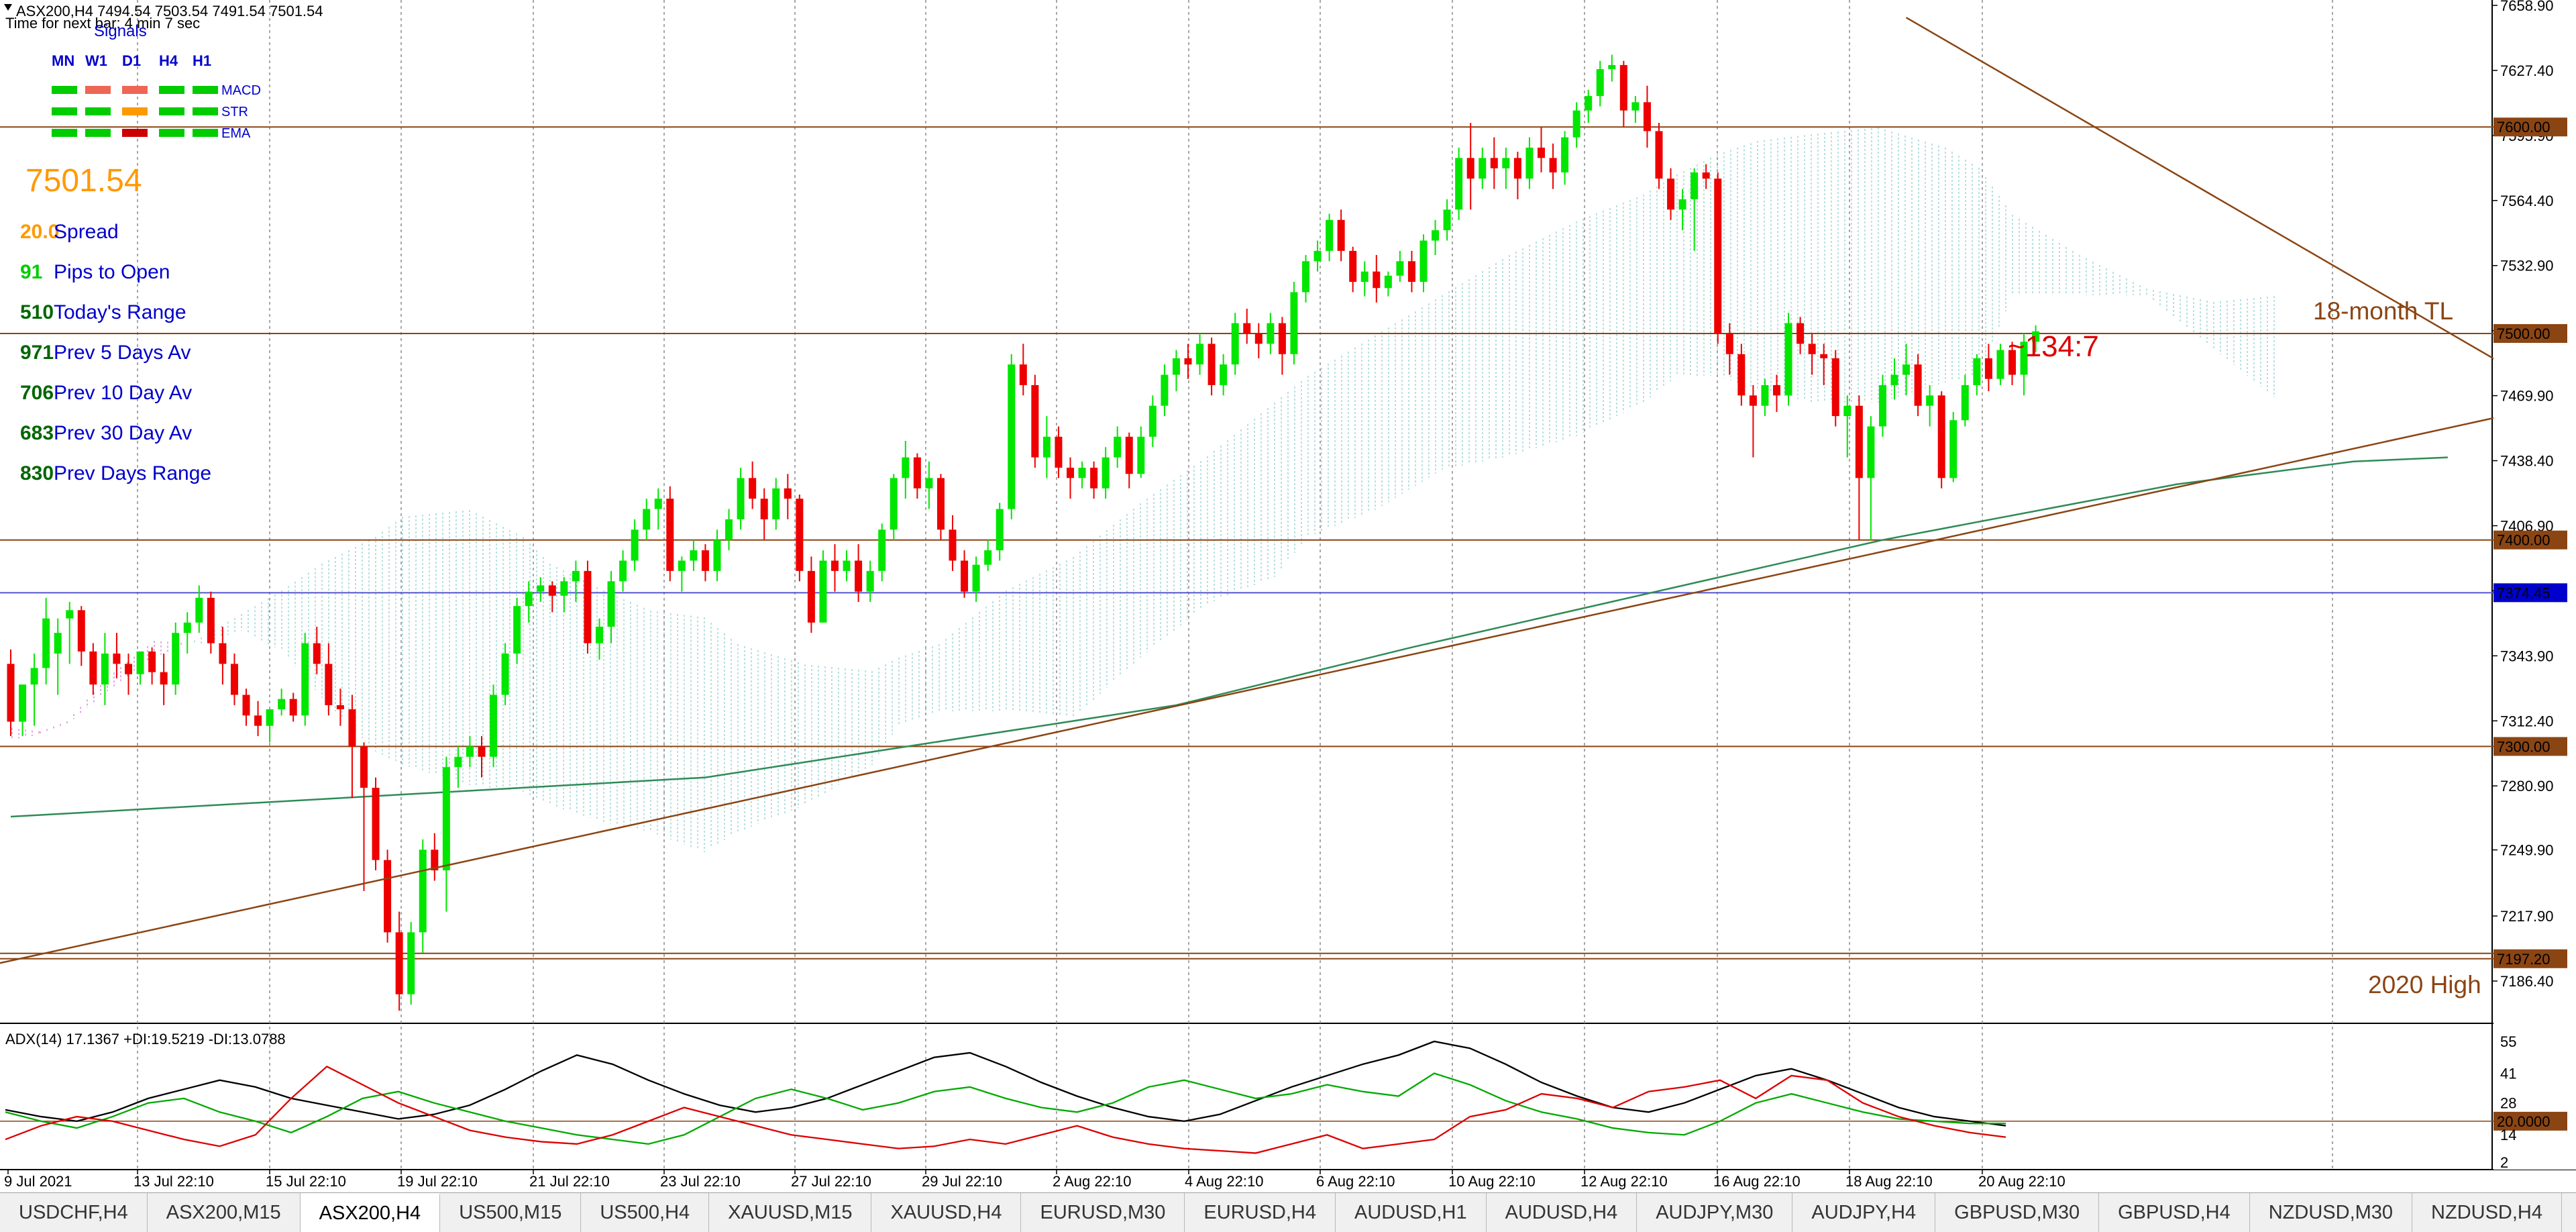 The width and height of the screenshot is (2576, 1232). I want to click on info-value: 510, so click(37, 312).